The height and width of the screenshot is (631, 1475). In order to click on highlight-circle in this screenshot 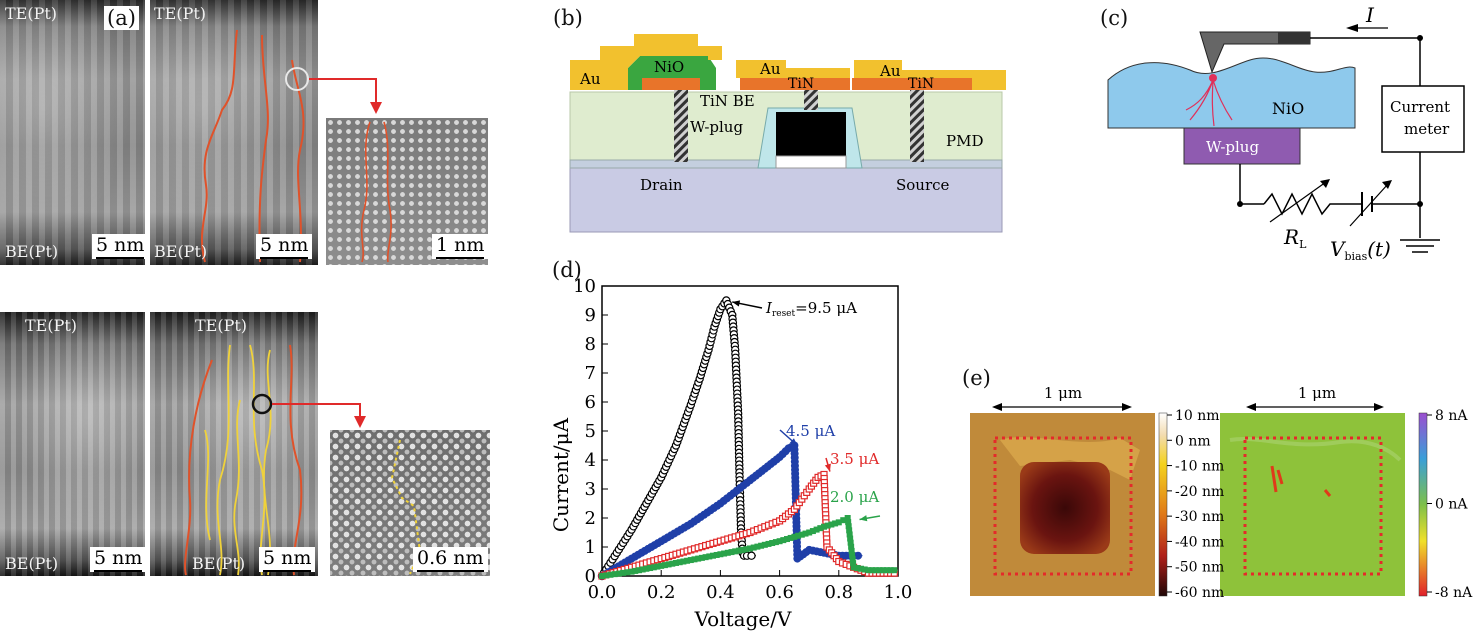, I will do `click(297, 79)`.